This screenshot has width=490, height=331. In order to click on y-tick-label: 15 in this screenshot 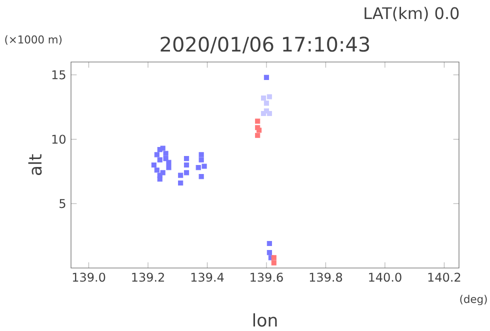, I will do `click(59, 75)`.